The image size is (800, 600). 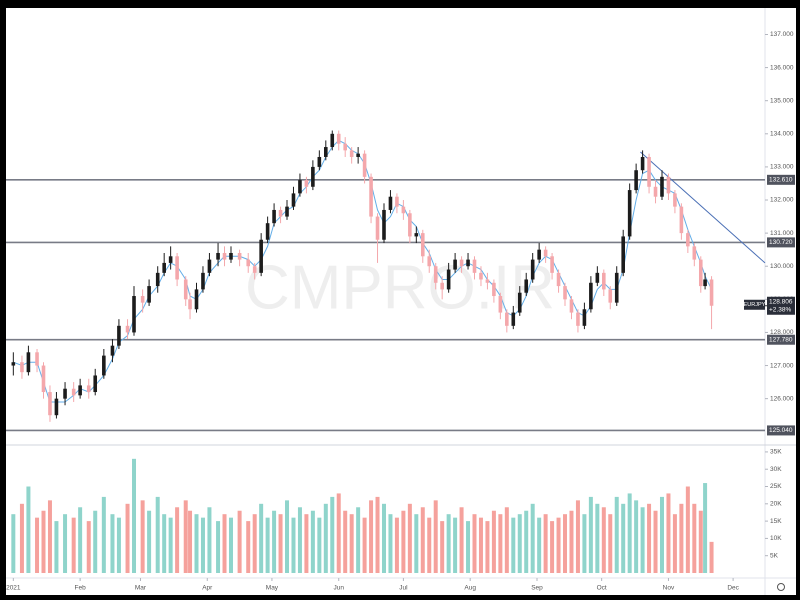 I want to click on x-tick-label: Oct, so click(x=602, y=588).